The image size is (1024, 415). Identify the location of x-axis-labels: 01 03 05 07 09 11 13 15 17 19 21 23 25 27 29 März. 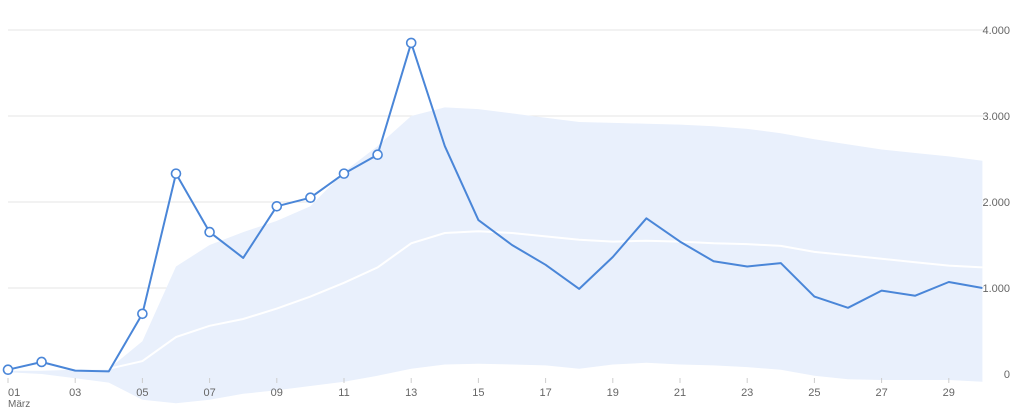
(481, 394).